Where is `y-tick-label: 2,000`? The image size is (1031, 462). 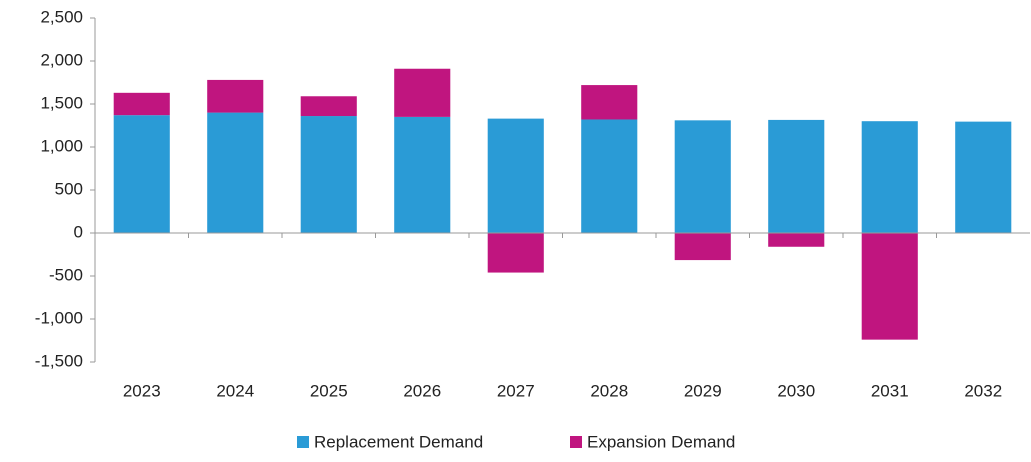 y-tick-label: 2,000 is located at coordinates (61, 59).